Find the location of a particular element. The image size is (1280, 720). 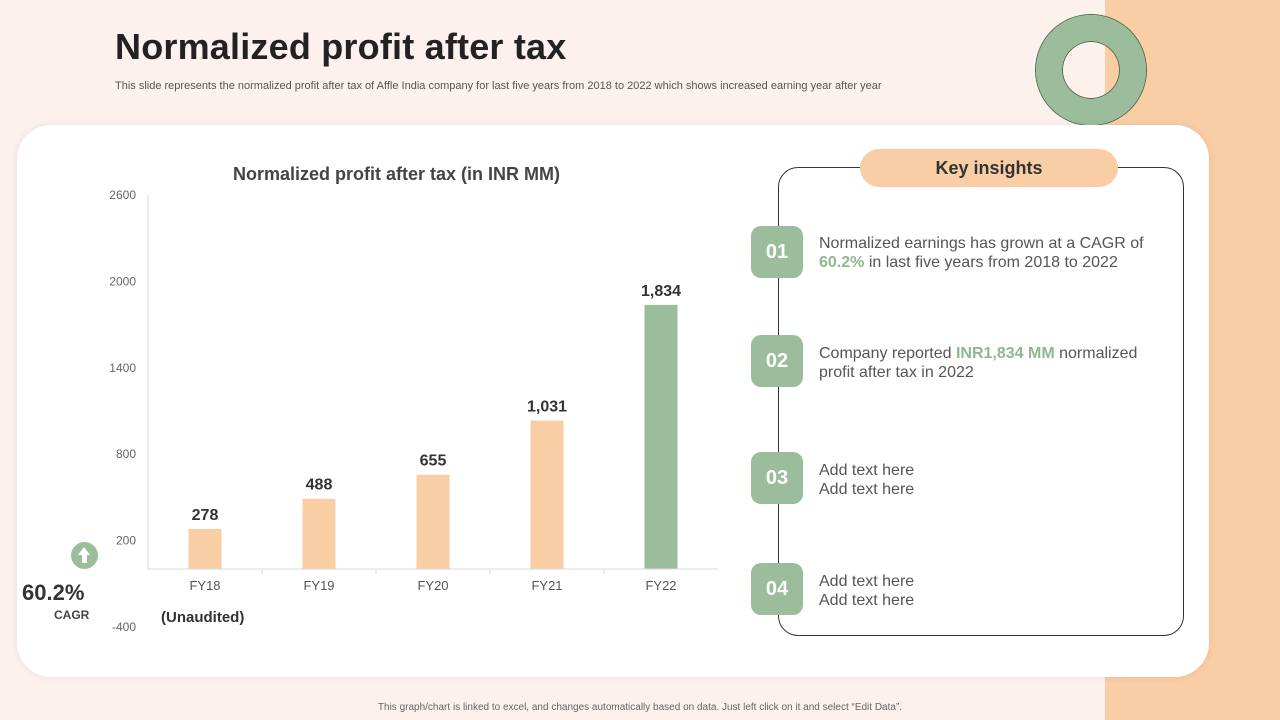

x-axis: FY18 FY19 FY20 FY21 FY22 is located at coordinates (433, 580).